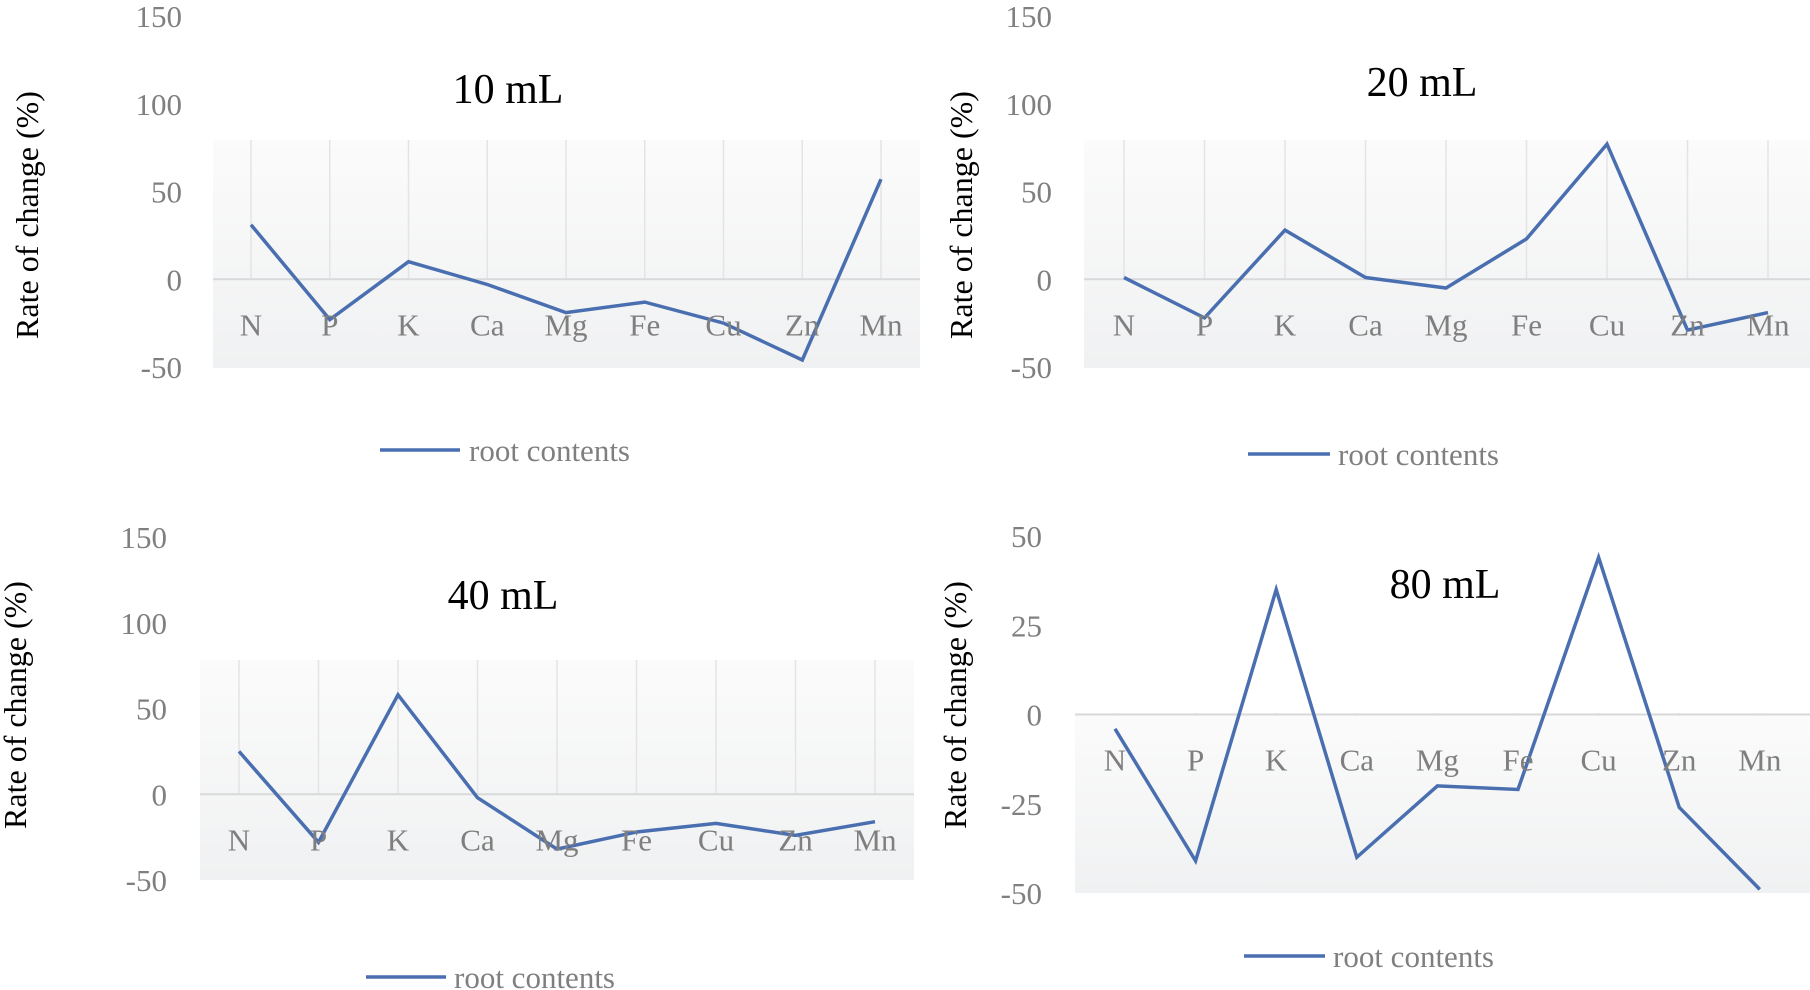 The height and width of the screenshot is (990, 1810). Describe the element at coordinates (1026, 625) in the screenshot. I see `y-tick-label: 25` at that location.